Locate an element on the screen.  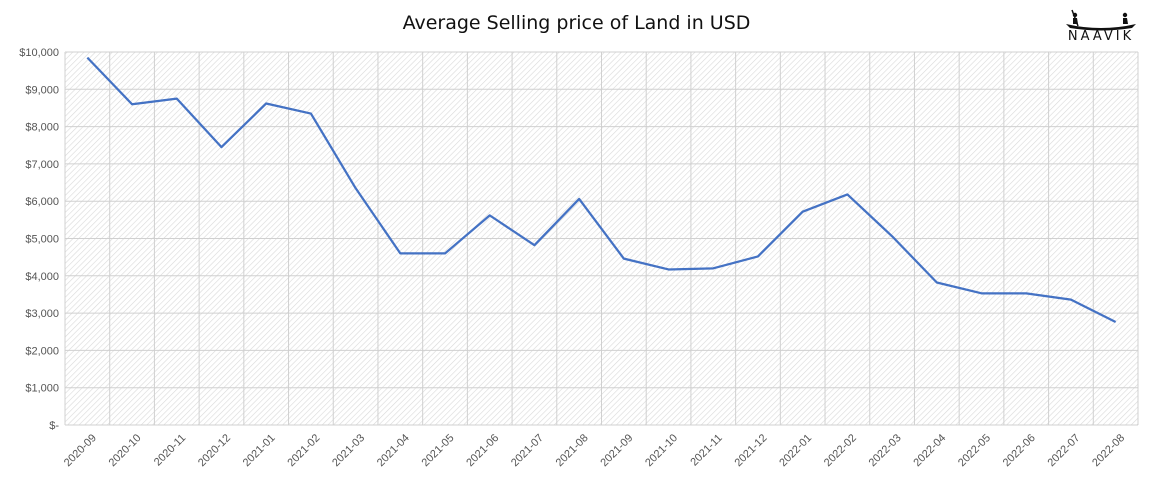
x-tick-label: 2020-10 is located at coordinates (125, 450).